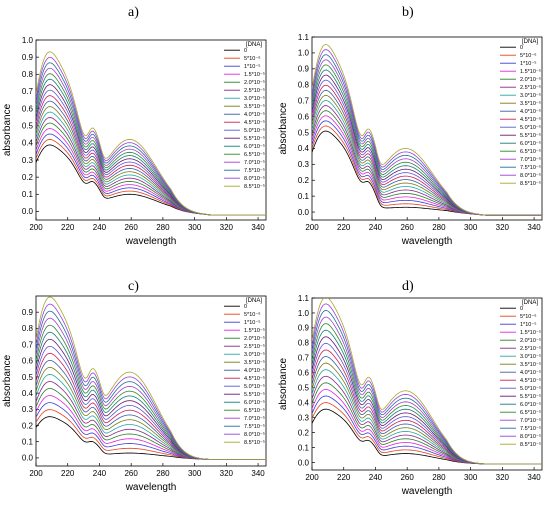  Describe the element at coordinates (312, 227) in the screenshot. I see `x-tick-label: 200` at that location.